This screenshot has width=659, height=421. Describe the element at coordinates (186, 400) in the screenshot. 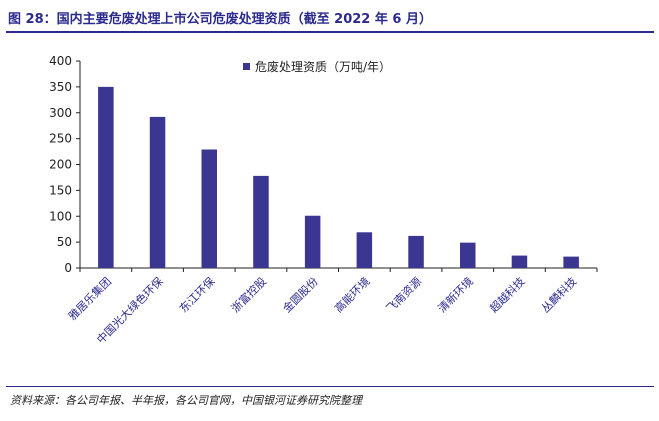

I see `source-note: 资料来源：各公司年报、半年报，各公司官网，中国银河证券研究院整理` at that location.